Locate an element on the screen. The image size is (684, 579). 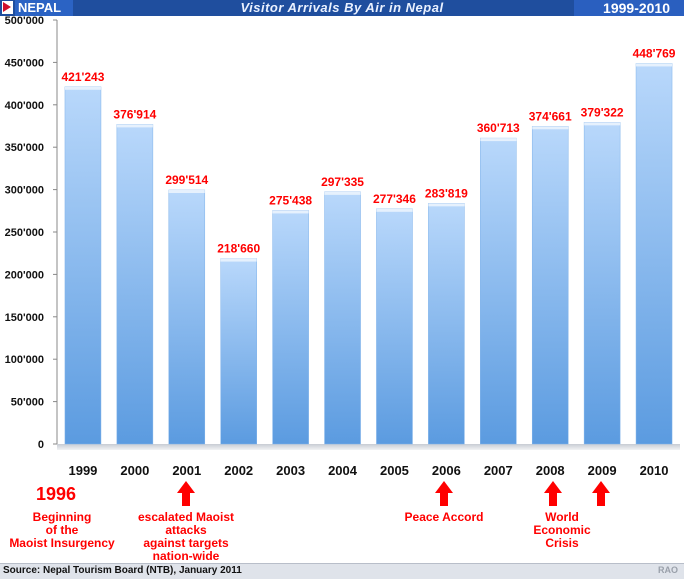
y-tick-label: 450'000 is located at coordinates (24, 63).